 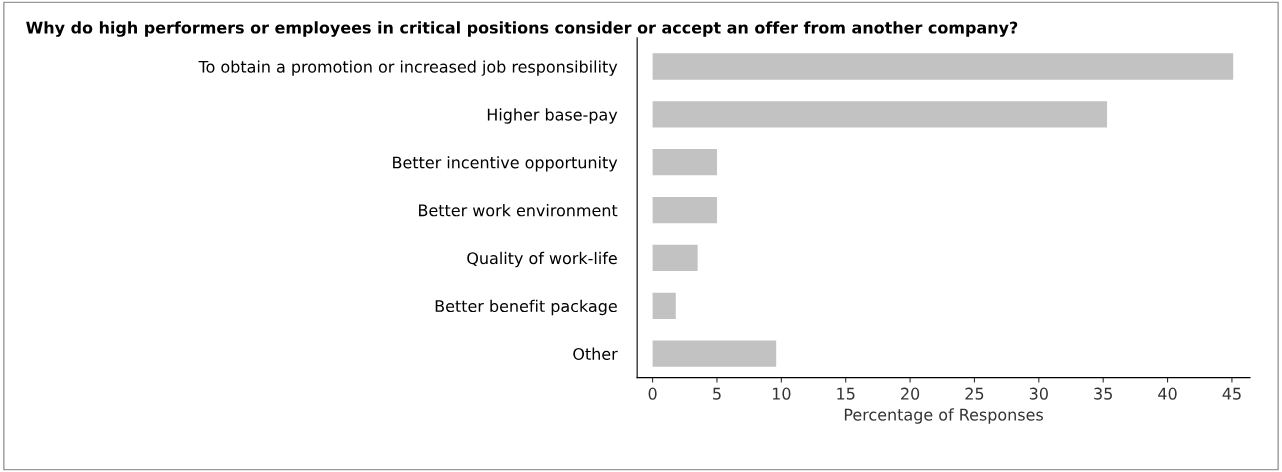 I want to click on x-tick-label: 5, so click(x=717, y=393).